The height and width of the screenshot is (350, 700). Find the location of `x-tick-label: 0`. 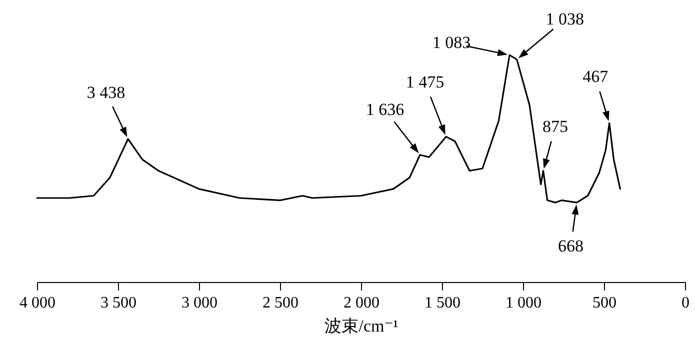

x-tick-label: 0 is located at coordinates (686, 303).